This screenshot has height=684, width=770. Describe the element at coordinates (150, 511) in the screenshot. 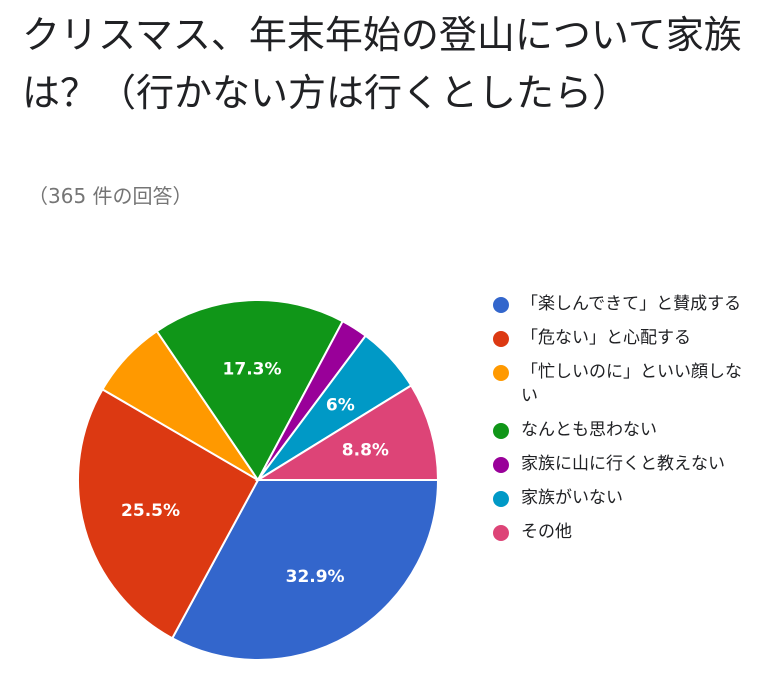

I see `slice-label-1: 25.5%` at that location.